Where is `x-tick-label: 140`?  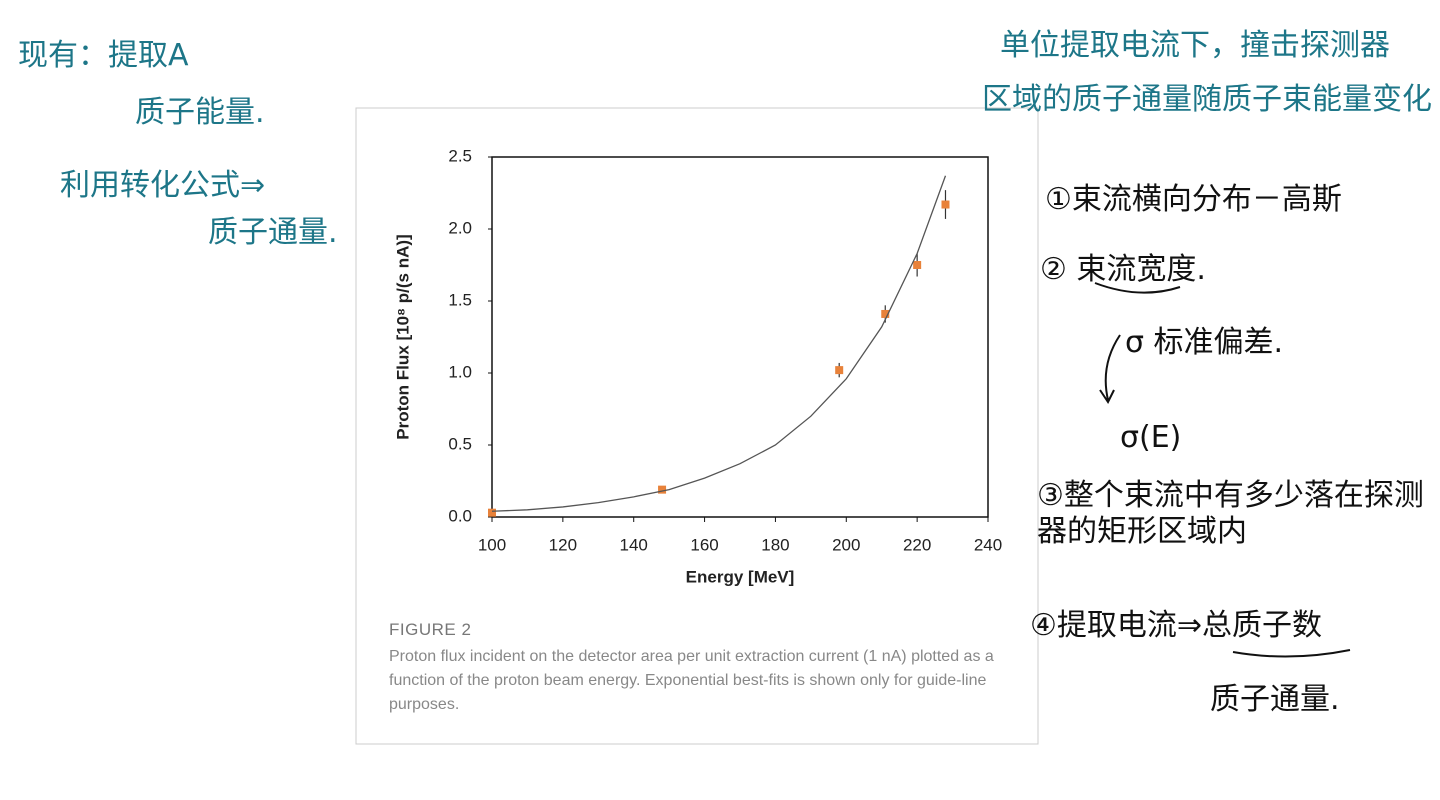
x-tick-label: 140 is located at coordinates (634, 544).